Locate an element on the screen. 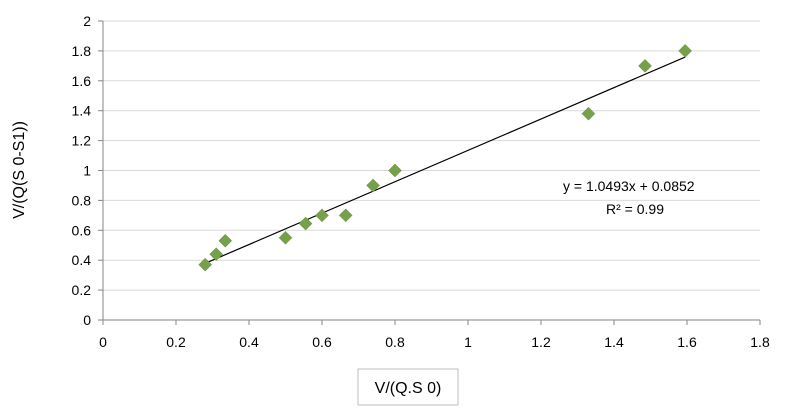 This screenshot has width=800, height=416. y-tick-label: 1.6 is located at coordinates (82, 81).